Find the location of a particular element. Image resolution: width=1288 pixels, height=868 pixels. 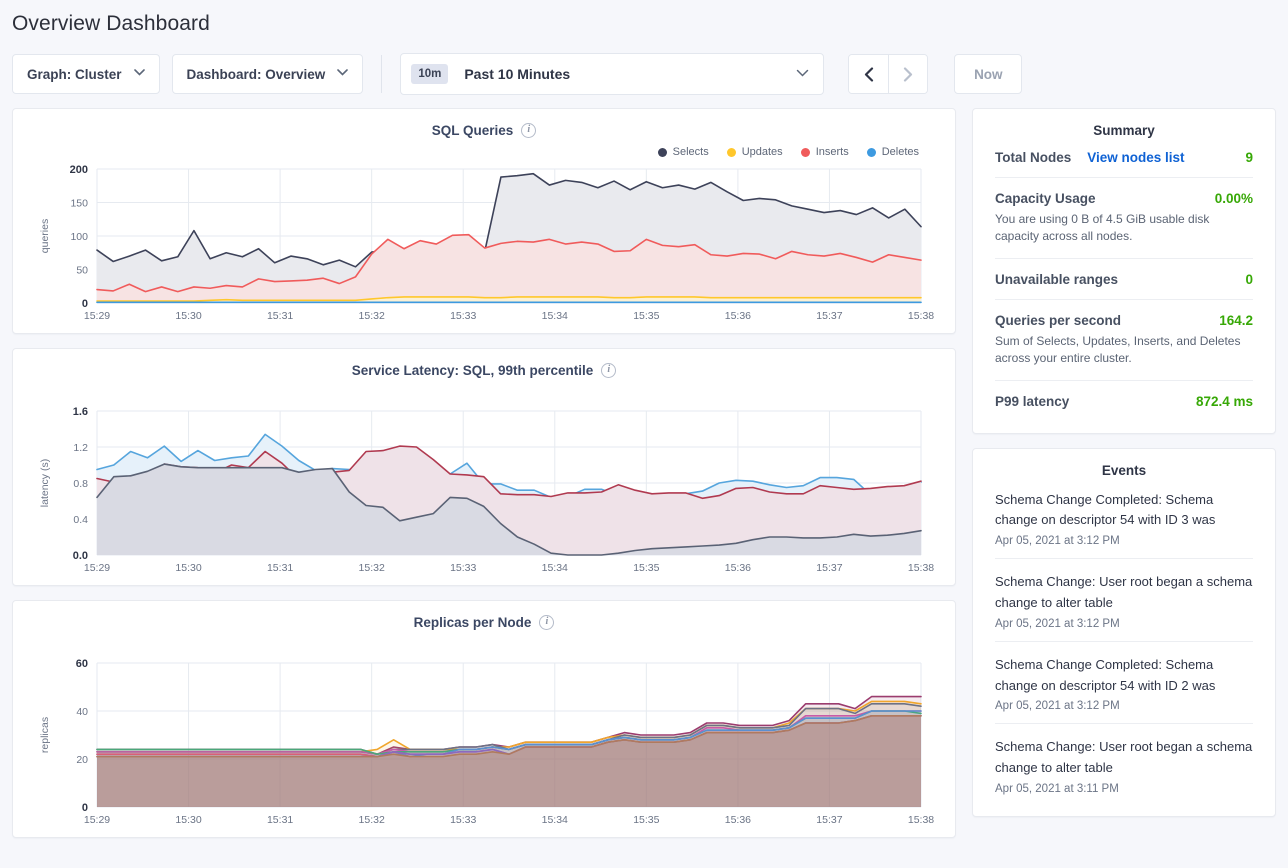

summary-row: Unavailable ranges 0 is located at coordinates (1124, 278).